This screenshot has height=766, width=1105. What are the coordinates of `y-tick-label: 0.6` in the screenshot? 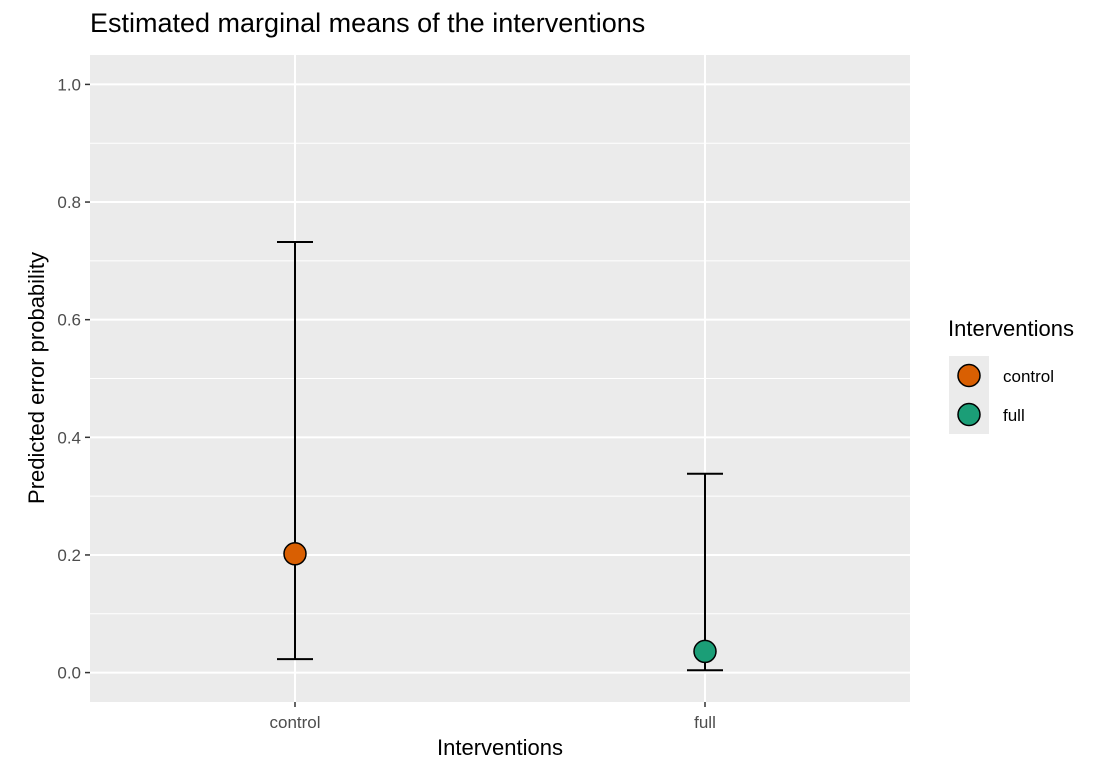 It's located at (69, 320).